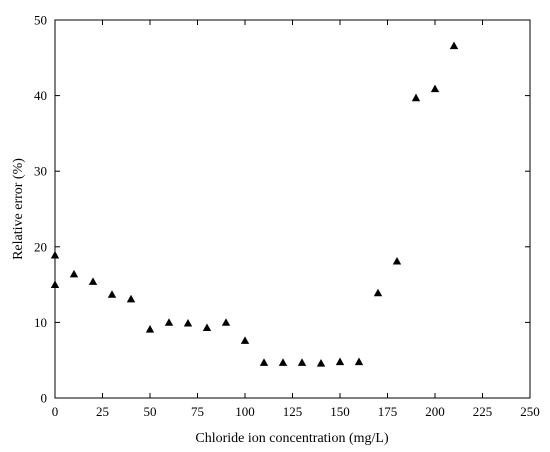 The image size is (550, 452). I want to click on y-tick-label: 20, so click(40, 246).